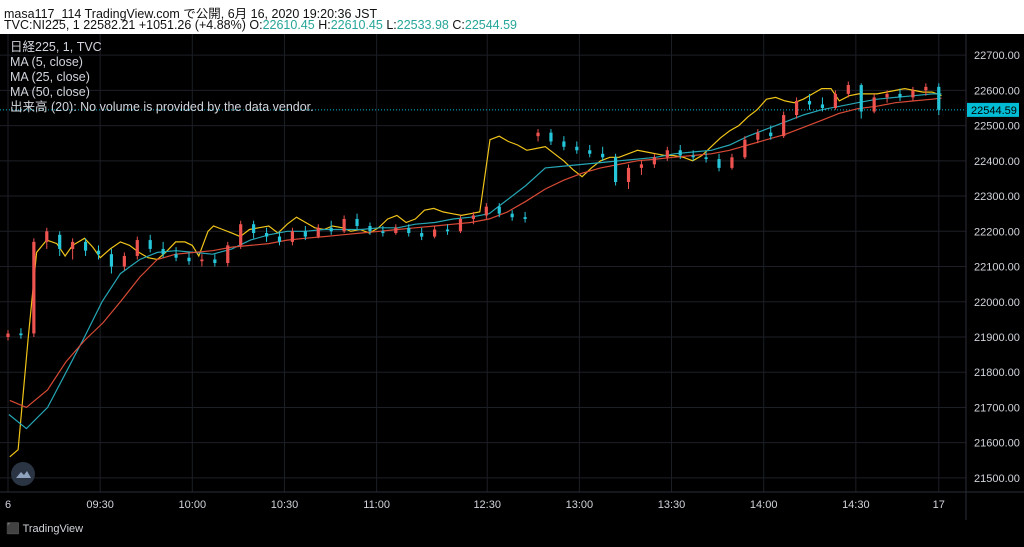  I want to click on x-tick-label: 12:30, so click(487, 505).